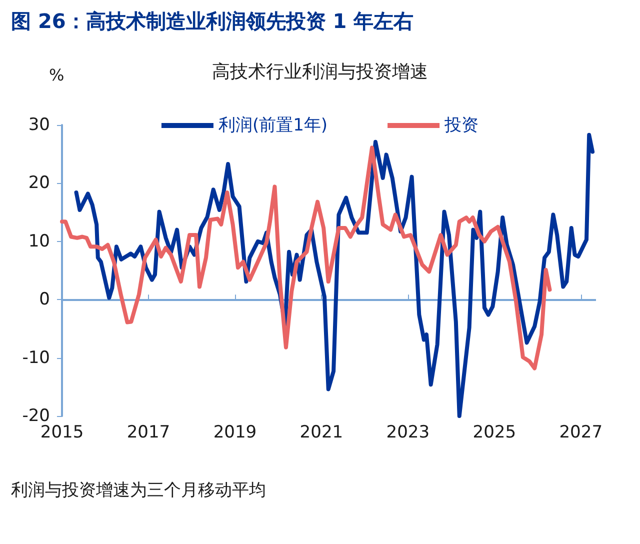  What do you see at coordinates (322, 432) in the screenshot?
I see `x-tick-label: 2021` at bounding box center [322, 432].